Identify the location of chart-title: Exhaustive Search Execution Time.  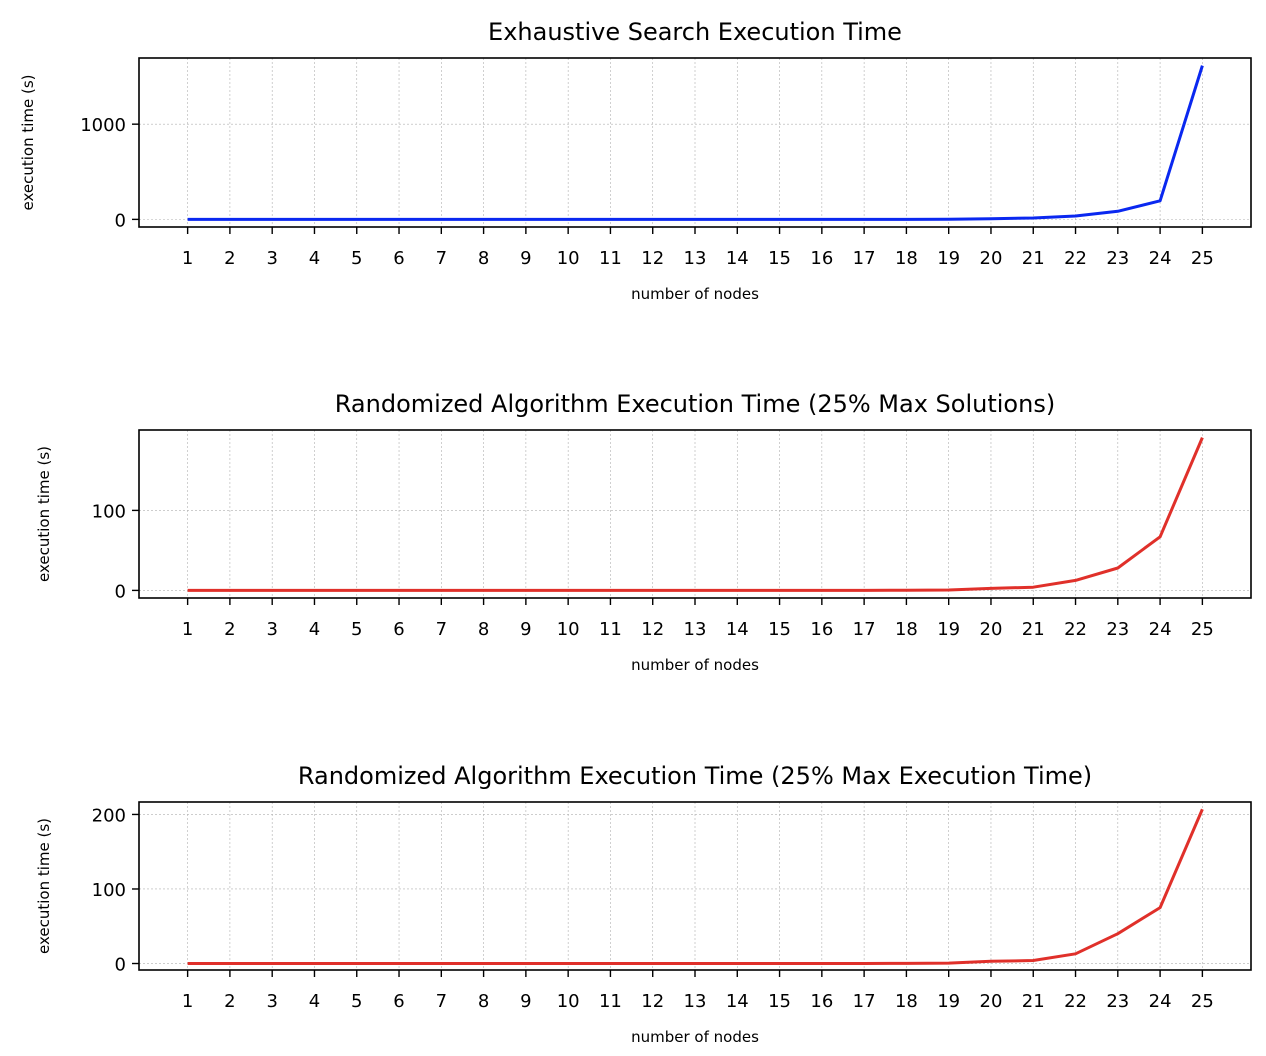
(695, 32).